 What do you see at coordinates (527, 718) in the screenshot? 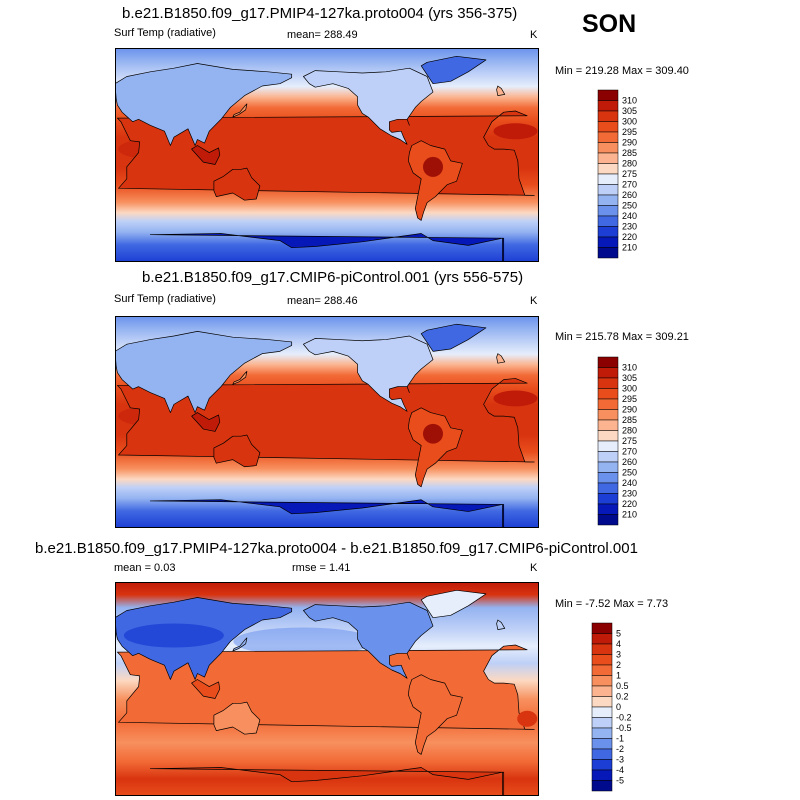
I see `southern-africa-warm-anomaly` at bounding box center [527, 718].